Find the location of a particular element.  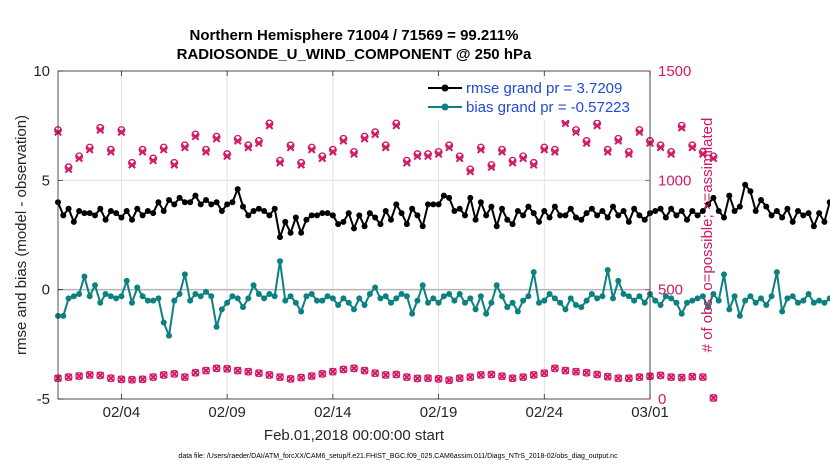

chart-subtitle: RADIOSONDE_U_WIND_COMPONENT @ 250 hPa is located at coordinates (354, 54).